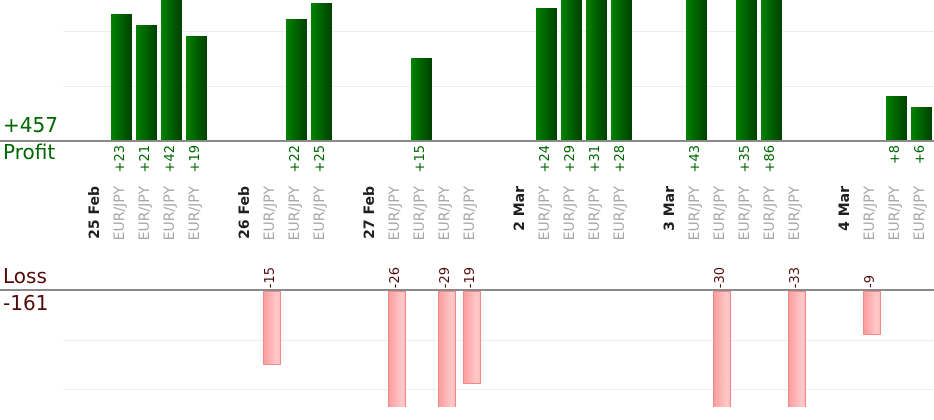 This screenshot has width=934, height=420. What do you see at coordinates (795, 277) in the screenshot?
I see `loss-value-label: -33` at bounding box center [795, 277].